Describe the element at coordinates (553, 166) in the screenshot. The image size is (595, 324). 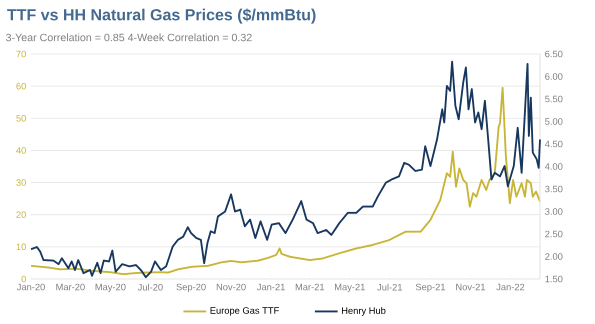
I see `y2-tick-label: 4.00` at that location.